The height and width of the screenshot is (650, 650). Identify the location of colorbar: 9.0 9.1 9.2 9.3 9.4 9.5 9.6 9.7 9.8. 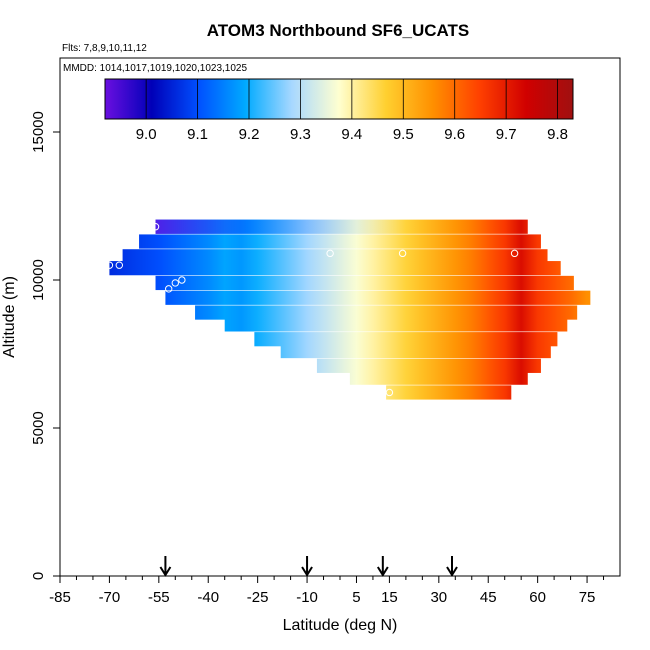
(339, 110).